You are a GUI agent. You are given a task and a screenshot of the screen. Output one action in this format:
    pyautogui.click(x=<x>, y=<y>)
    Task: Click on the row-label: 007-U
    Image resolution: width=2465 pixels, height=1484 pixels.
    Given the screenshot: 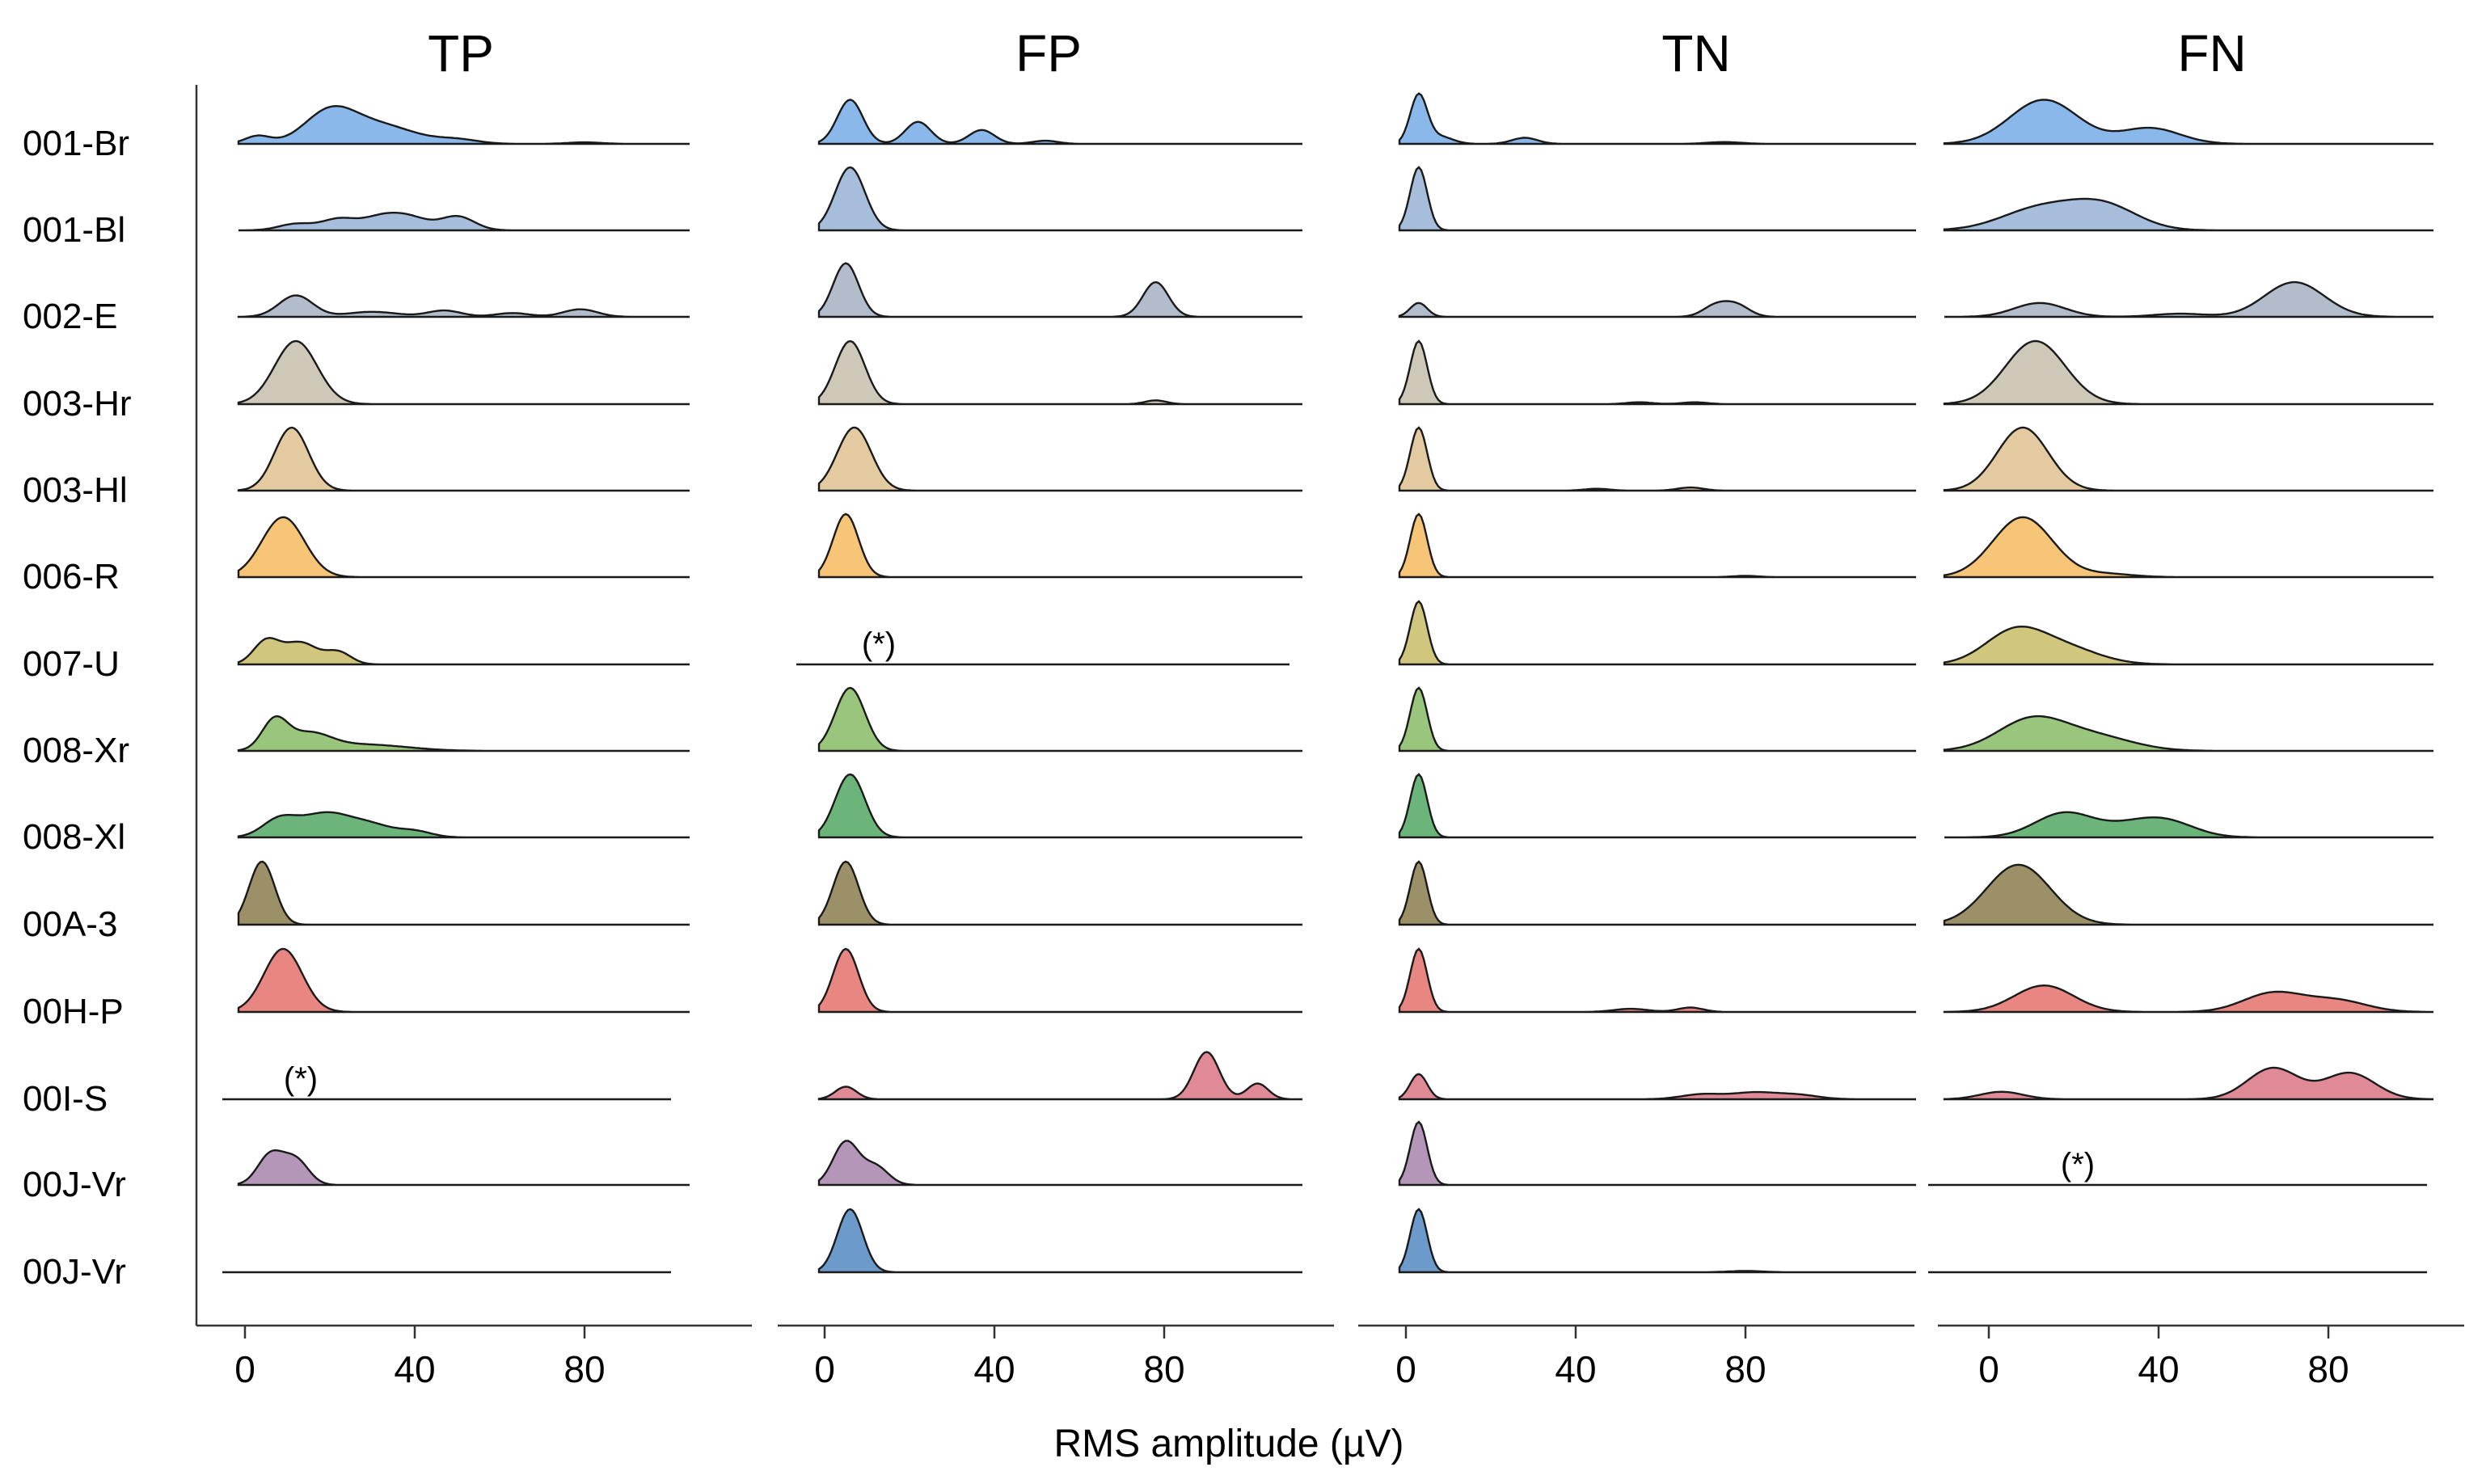 What is the action you would take?
    pyautogui.click(x=71, y=664)
    